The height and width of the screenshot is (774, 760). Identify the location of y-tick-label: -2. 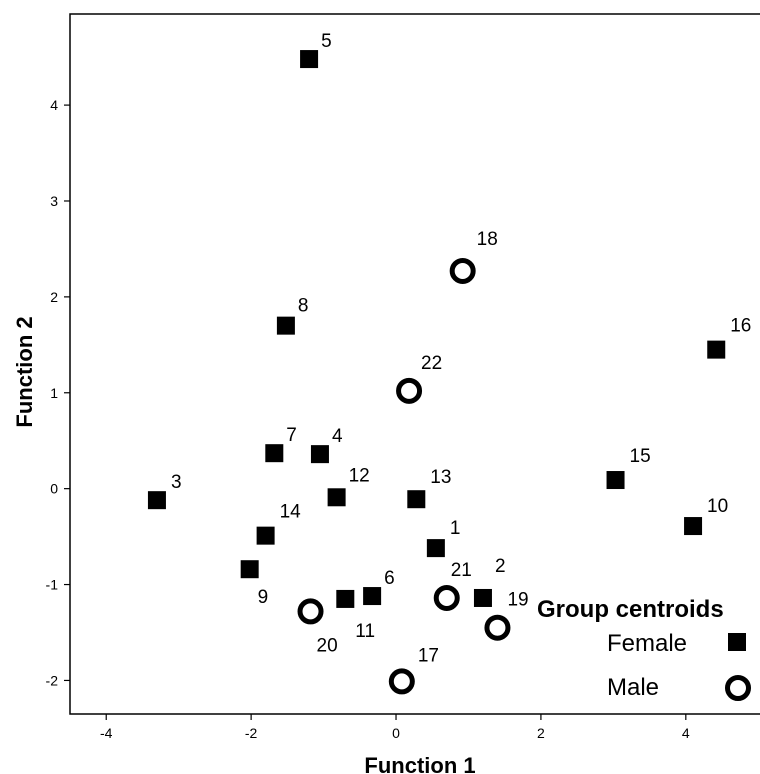
(52, 680).